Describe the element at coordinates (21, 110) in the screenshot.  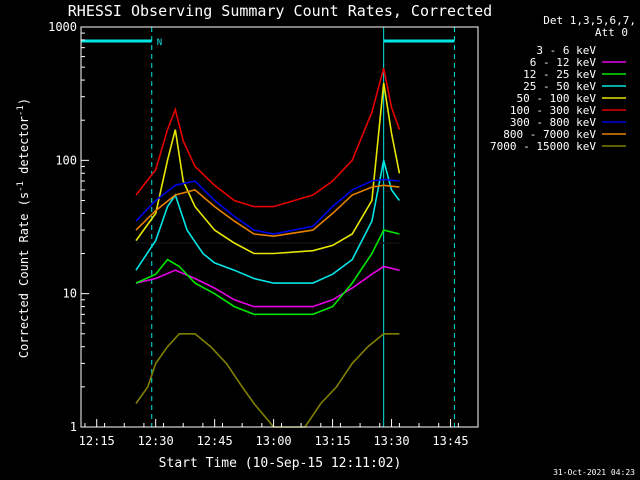
I see `y-axis-label-exp2: -1` at that location.